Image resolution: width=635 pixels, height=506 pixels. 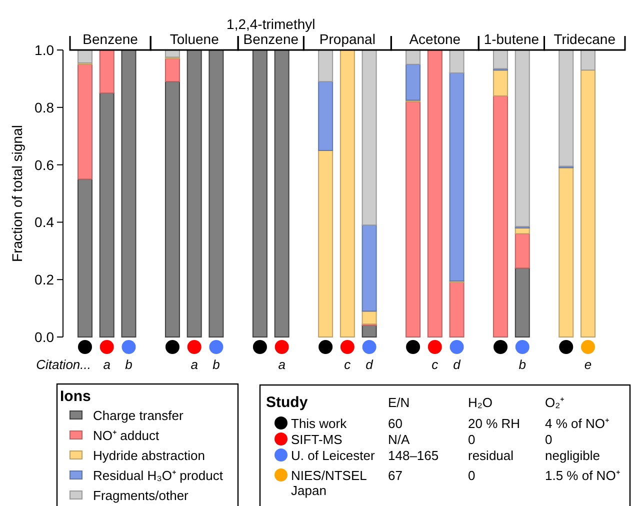 What do you see at coordinates (480, 402) in the screenshot?
I see `text: H₂O` at bounding box center [480, 402].